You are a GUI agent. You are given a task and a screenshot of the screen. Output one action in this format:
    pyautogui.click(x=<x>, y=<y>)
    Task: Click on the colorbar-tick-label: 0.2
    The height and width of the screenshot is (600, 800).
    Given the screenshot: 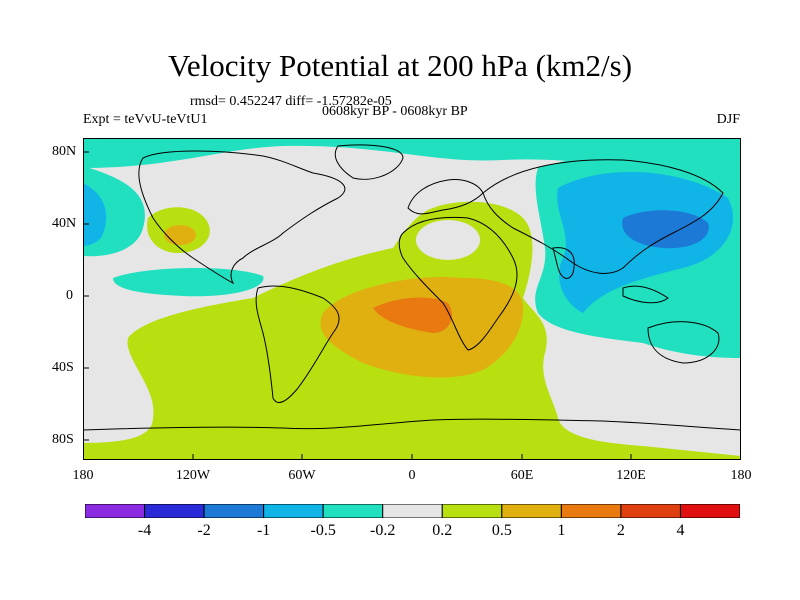 What is the action you would take?
    pyautogui.click(x=442, y=530)
    